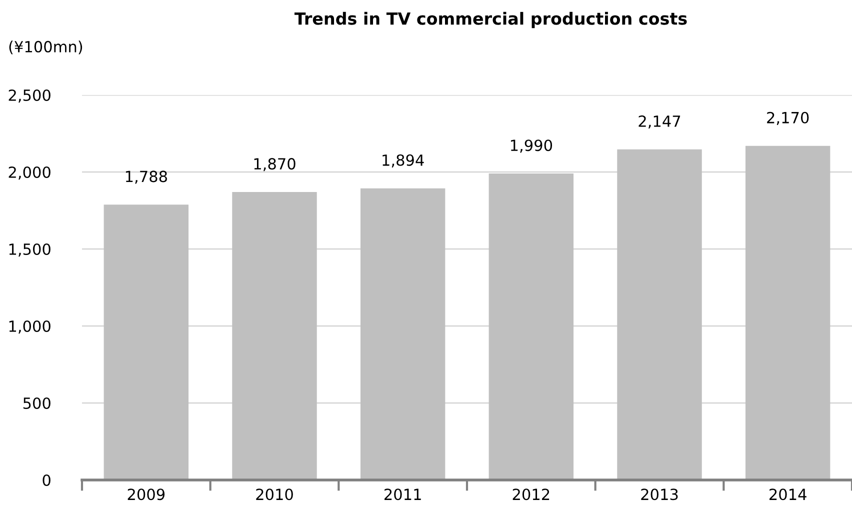  I want to click on data-label: 1,788, so click(146, 177).